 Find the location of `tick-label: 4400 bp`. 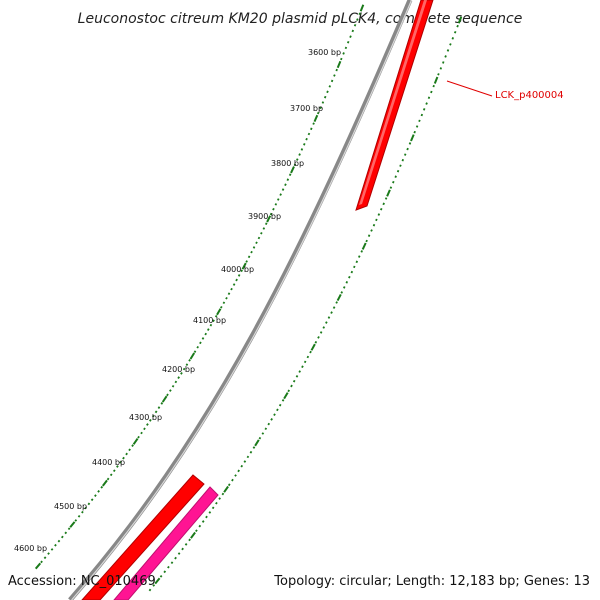

tick-label: 4400 bp is located at coordinates (108, 462).